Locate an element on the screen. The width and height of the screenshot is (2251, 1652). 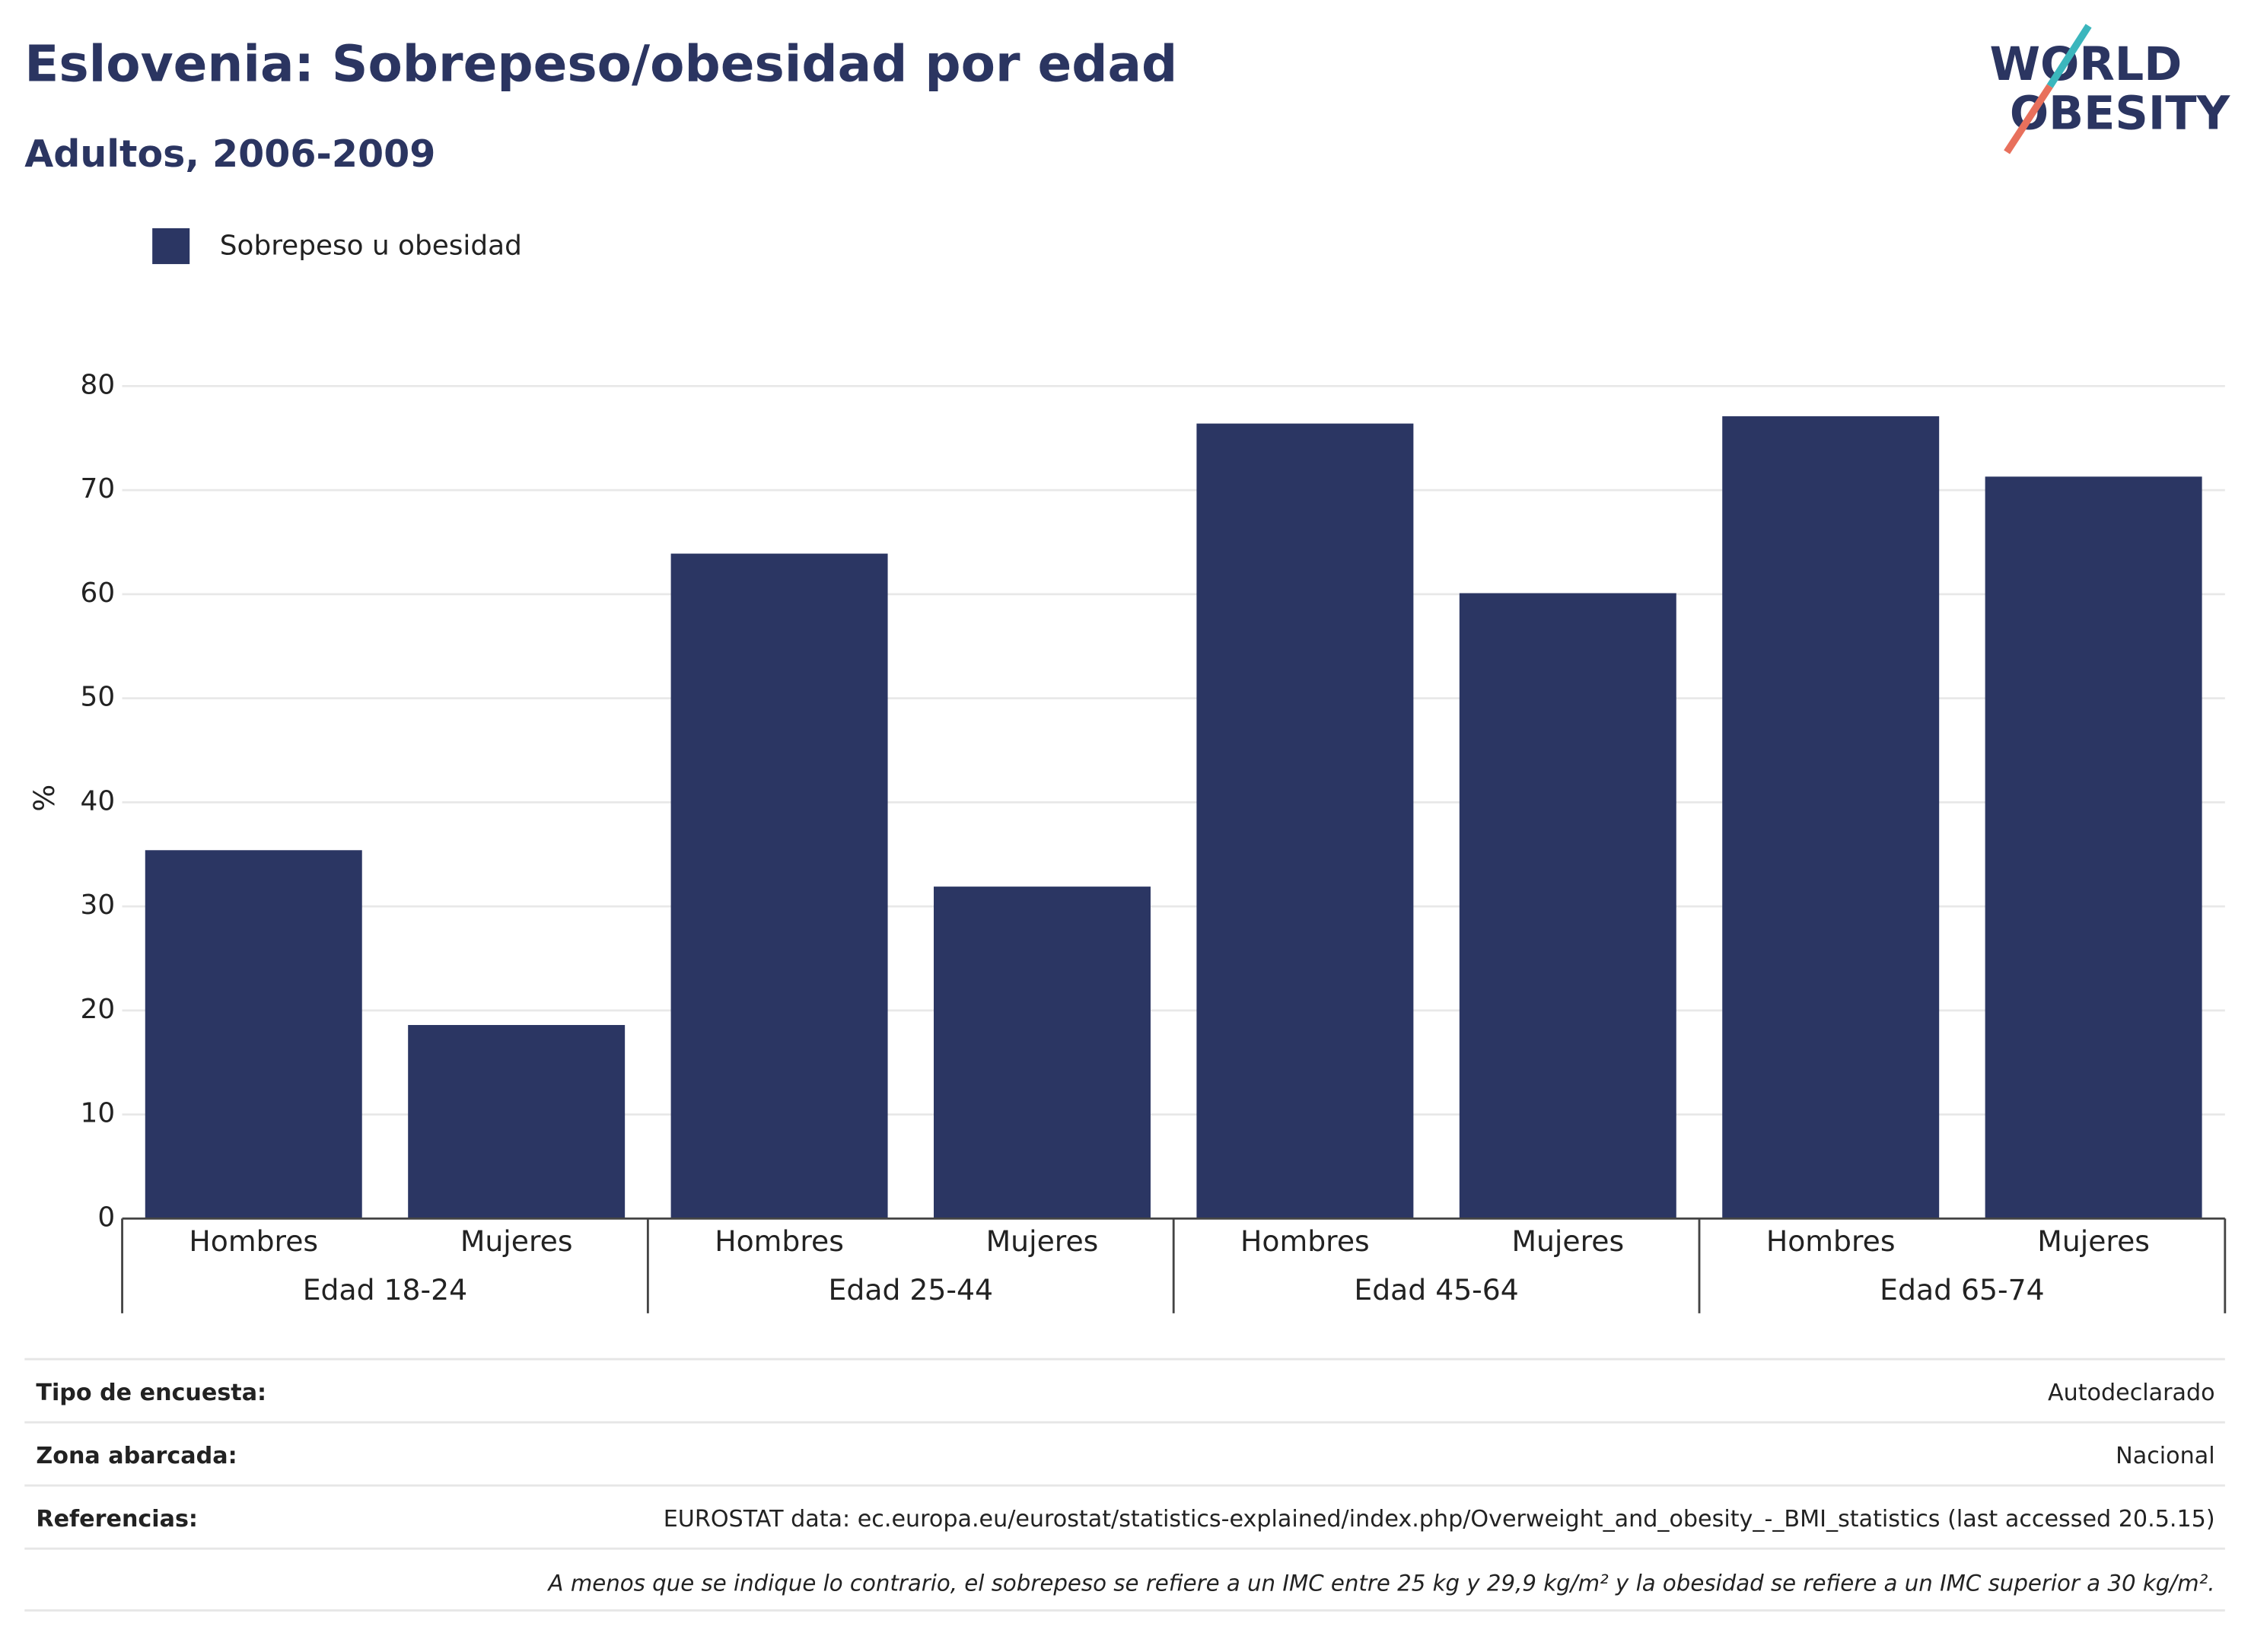
y-tick-label: 60 is located at coordinates (98, 593).